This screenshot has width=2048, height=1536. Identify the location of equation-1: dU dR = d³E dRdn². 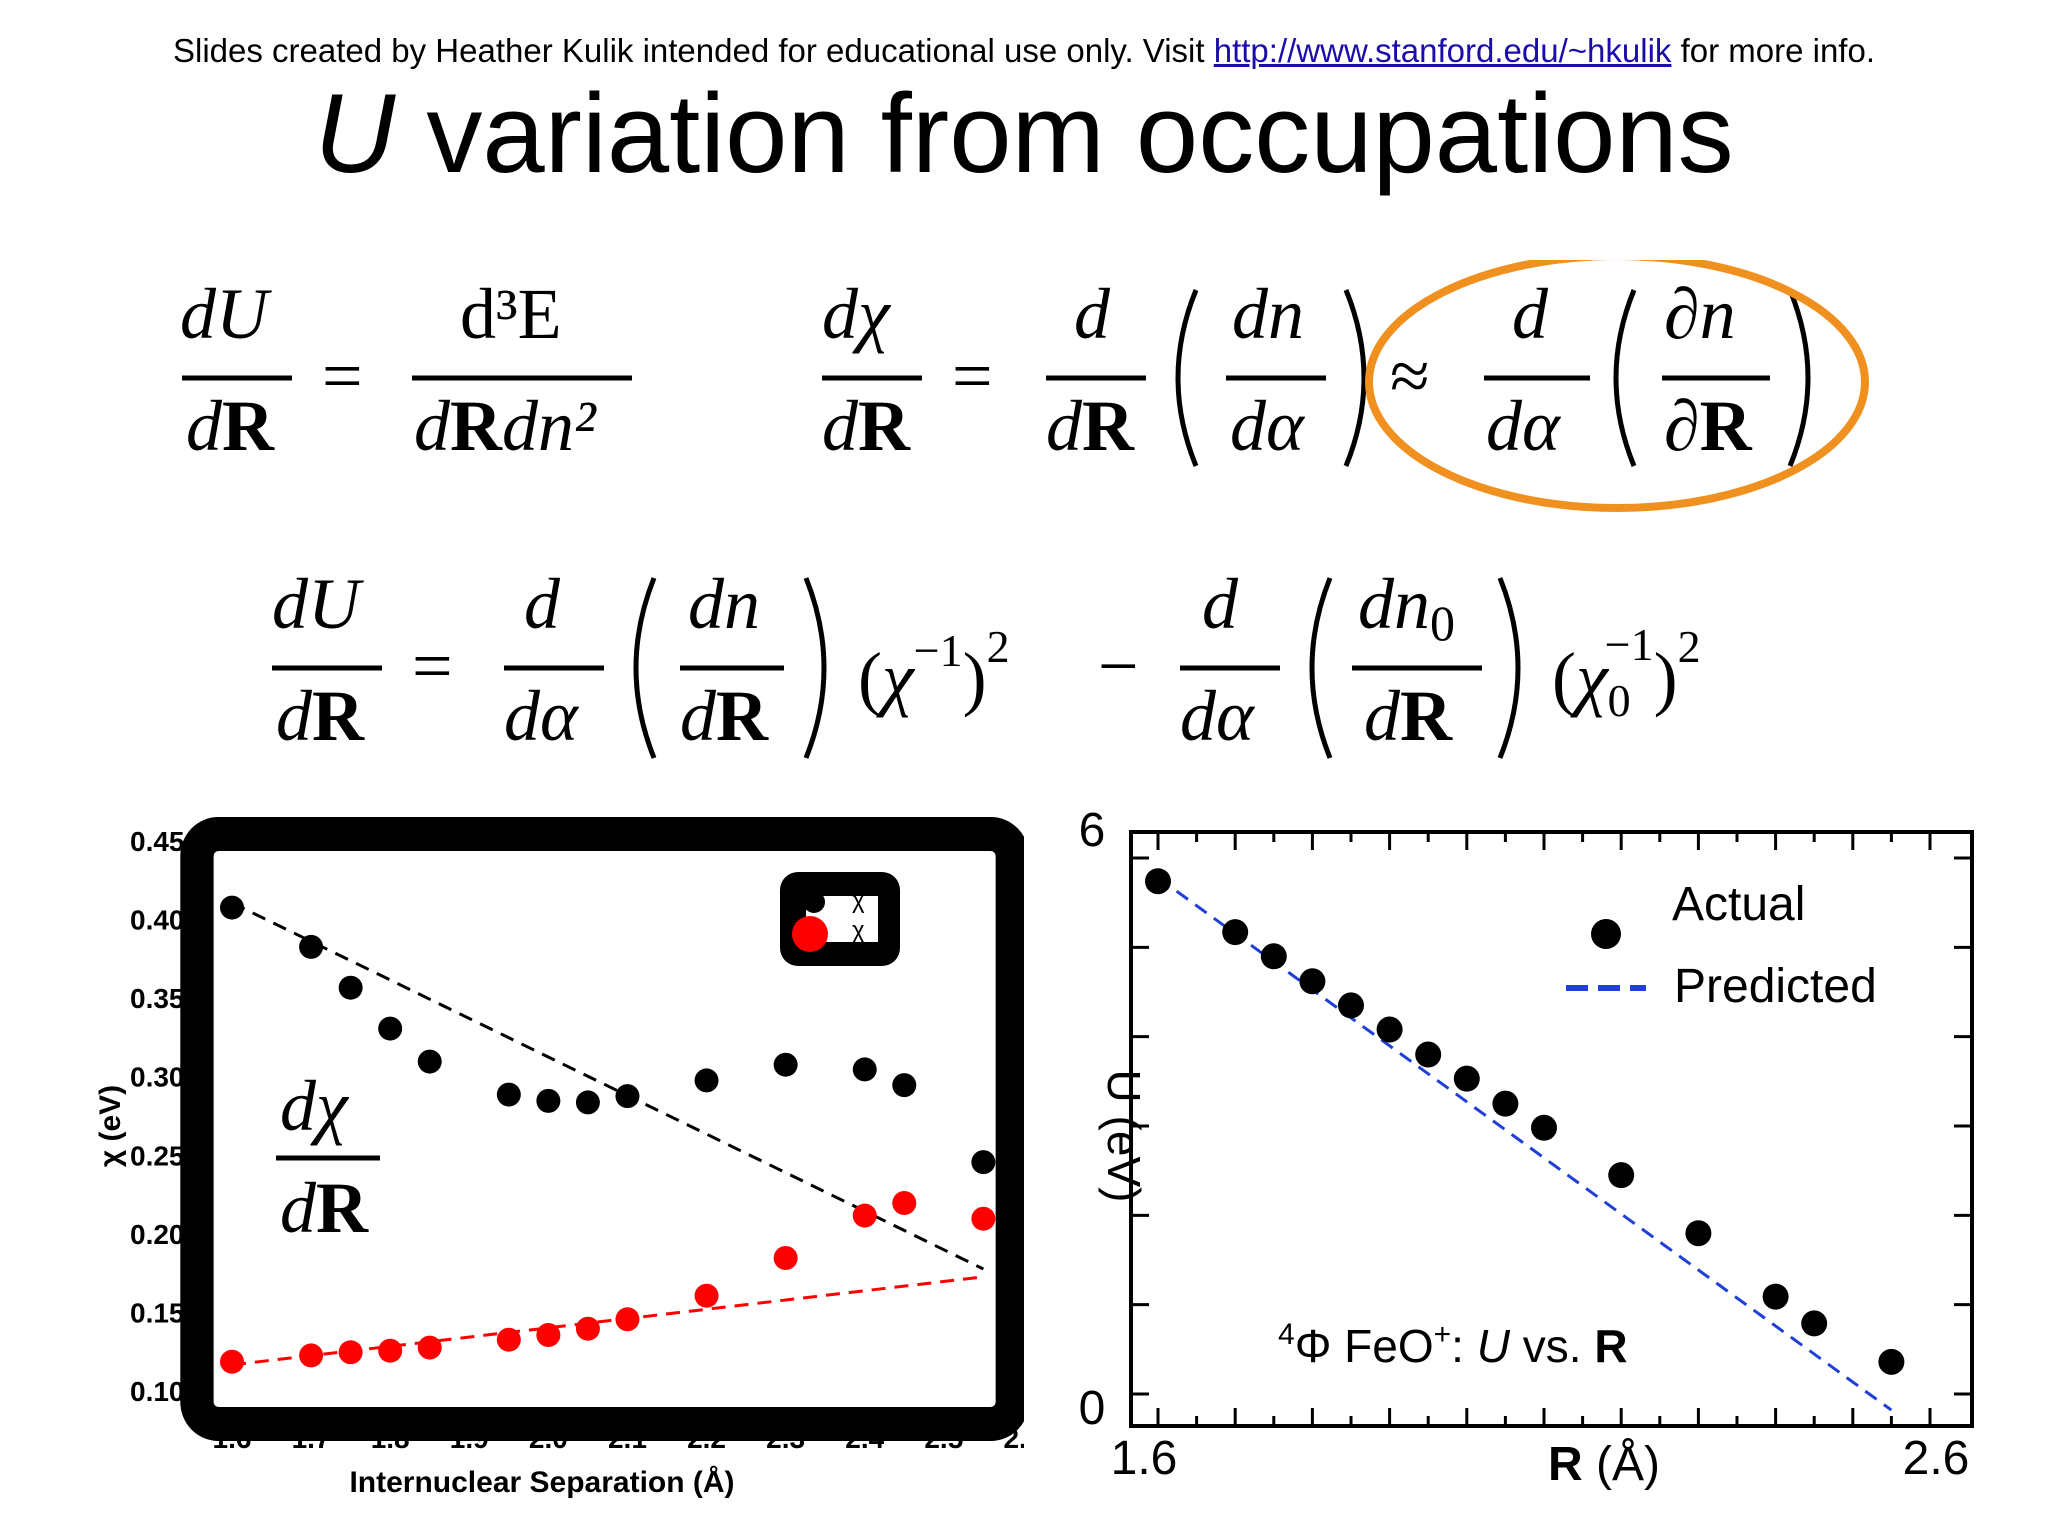
(406, 370).